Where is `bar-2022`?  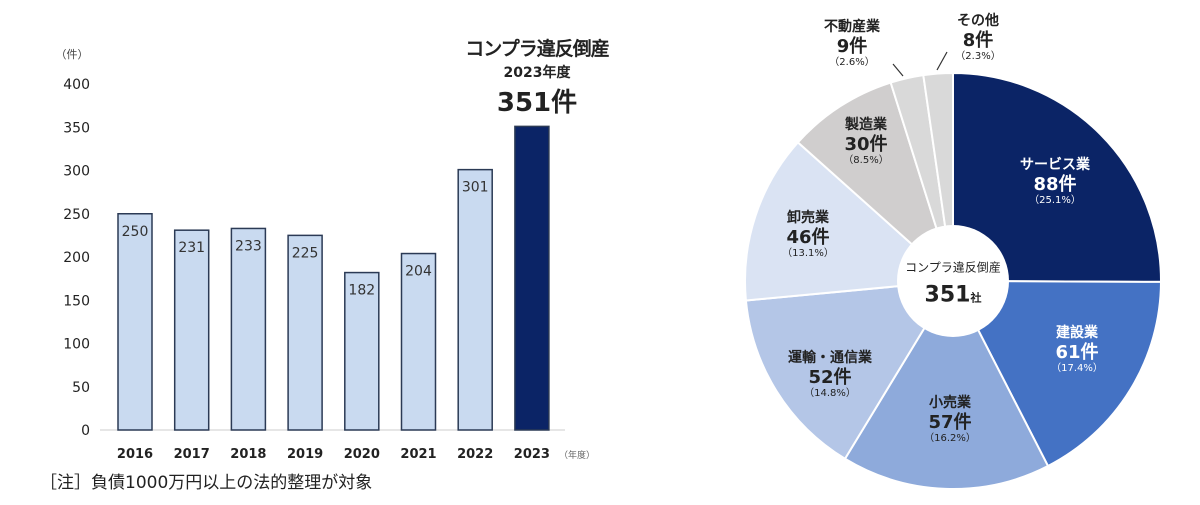 bar-2022 is located at coordinates (475, 299).